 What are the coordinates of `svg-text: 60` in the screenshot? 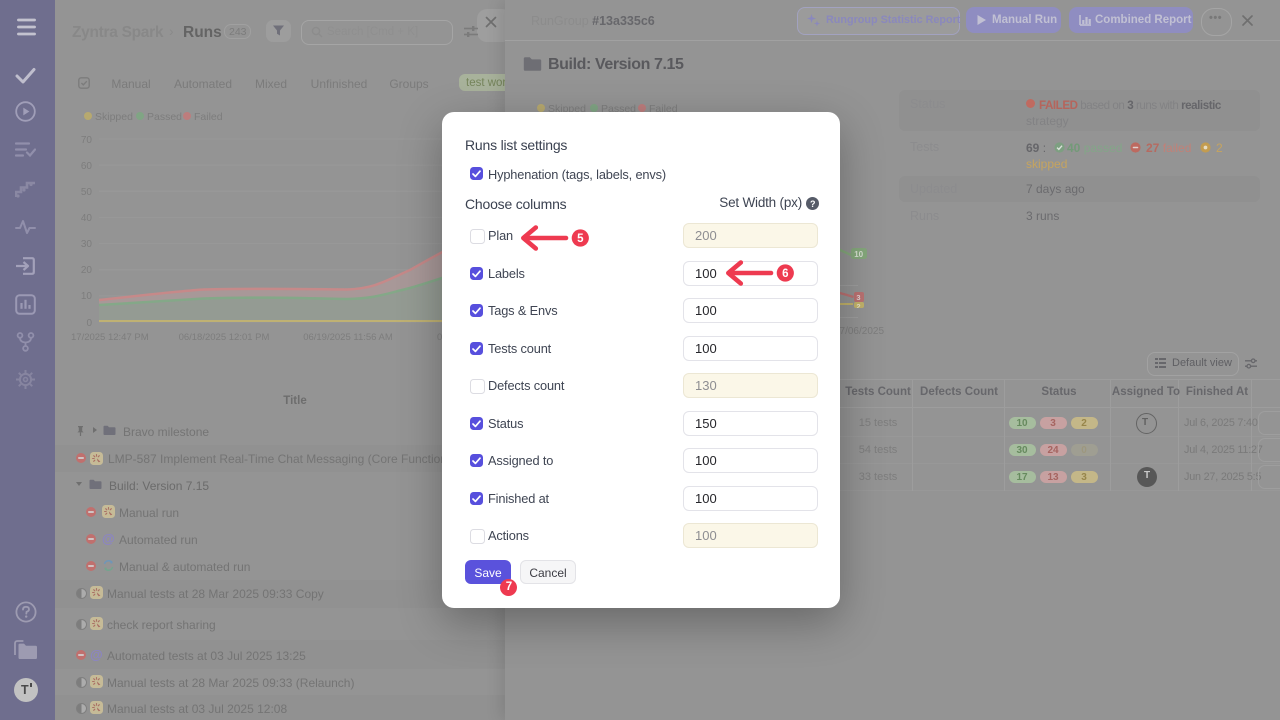 It's located at (87, 166).